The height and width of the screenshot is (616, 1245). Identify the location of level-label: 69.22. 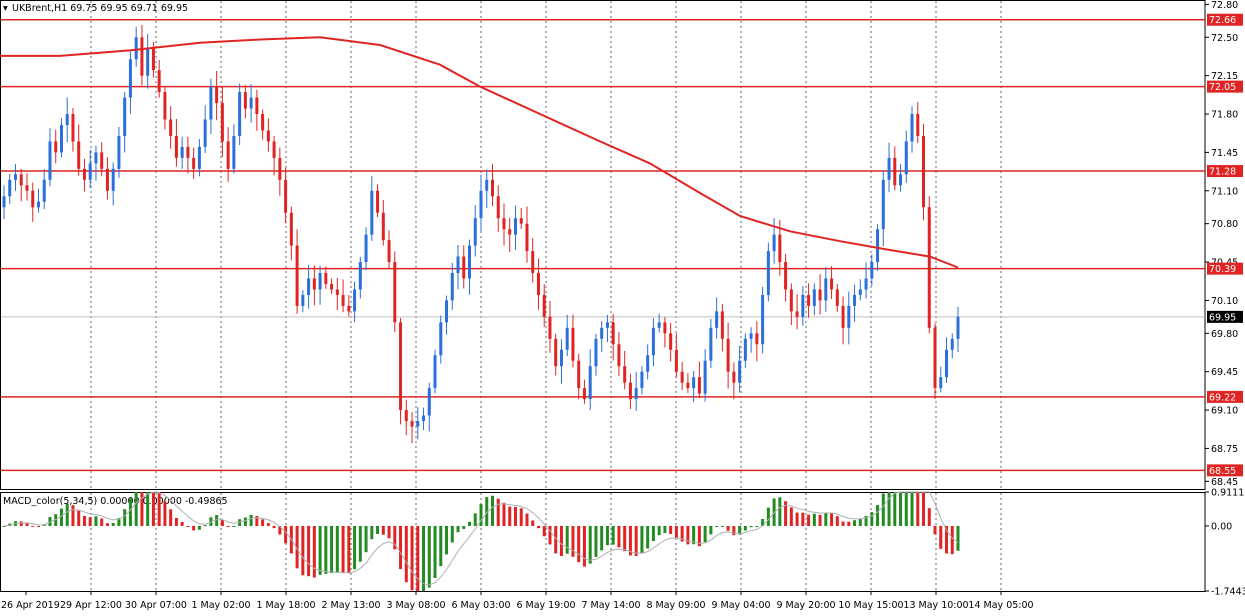
(1222, 397).